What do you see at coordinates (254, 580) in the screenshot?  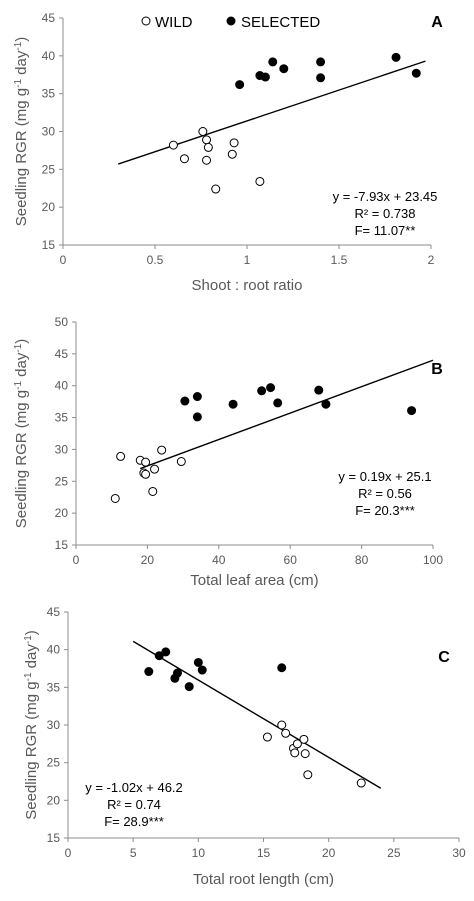 I see `x-axis-title: Total leaf area (cm)` at bounding box center [254, 580].